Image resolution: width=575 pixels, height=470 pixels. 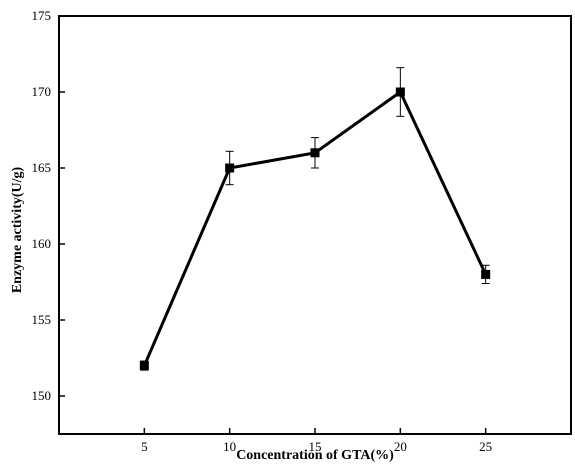 What do you see at coordinates (42, 15) in the screenshot?
I see `y-tick-label: 175` at bounding box center [42, 15].